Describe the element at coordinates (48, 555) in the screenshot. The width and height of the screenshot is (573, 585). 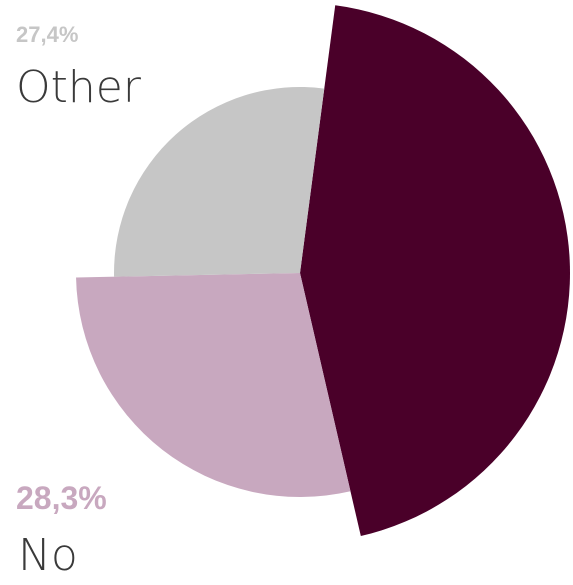
I see `slice-no-name-label: No` at that location.